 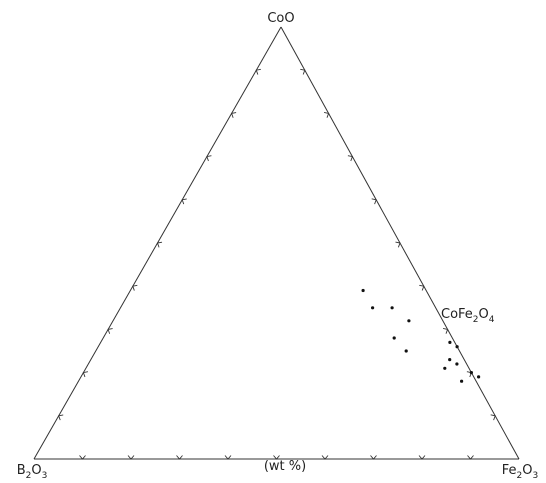 I want to click on vertex-label-right: Fe2​O3​, so click(x=520, y=472).